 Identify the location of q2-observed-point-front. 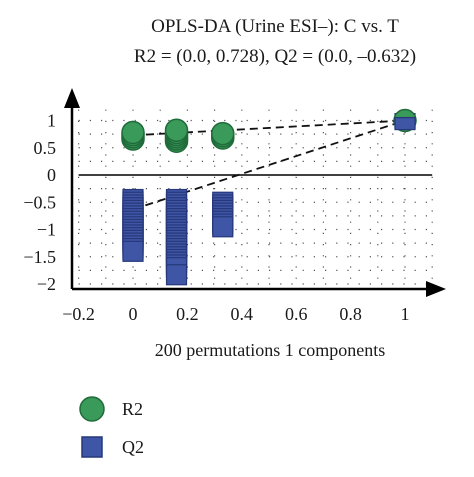
(405, 123).